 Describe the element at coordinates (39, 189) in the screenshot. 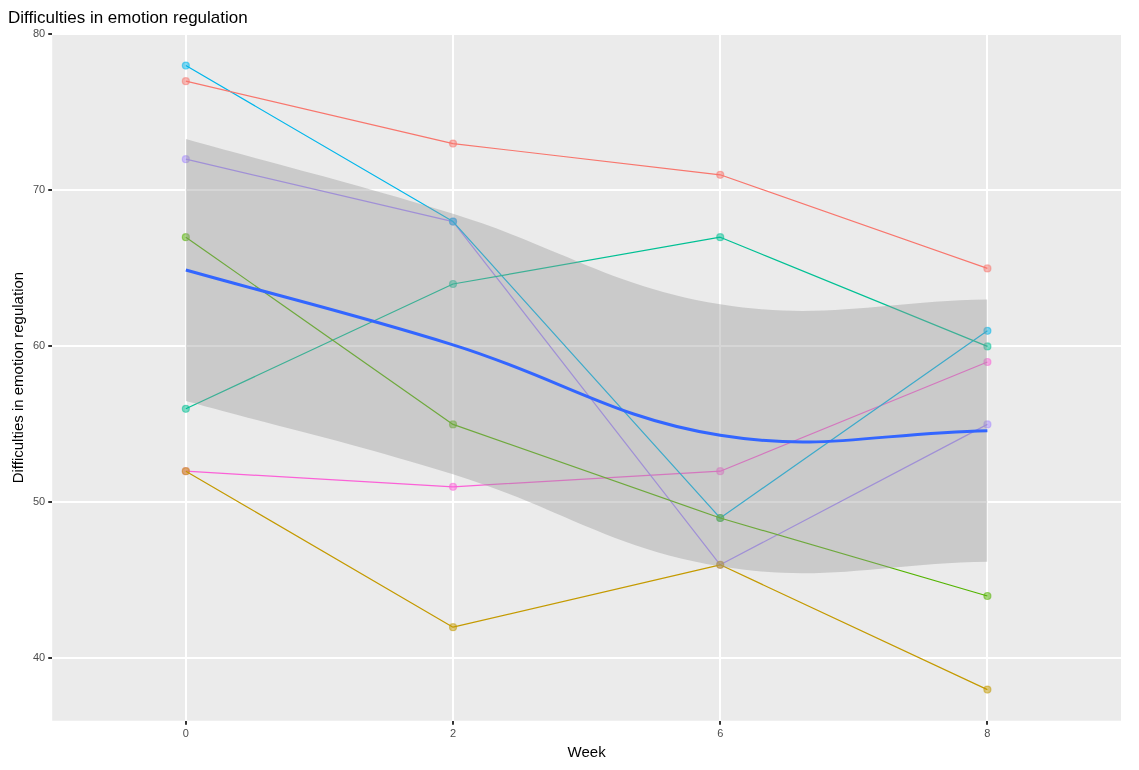

I see `y-tick-label: 70` at that location.